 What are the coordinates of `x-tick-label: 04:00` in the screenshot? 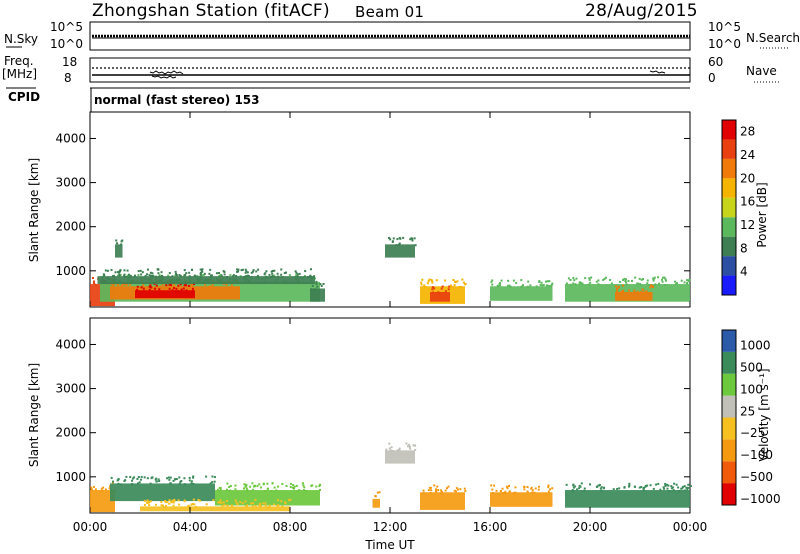 It's located at (190, 527).